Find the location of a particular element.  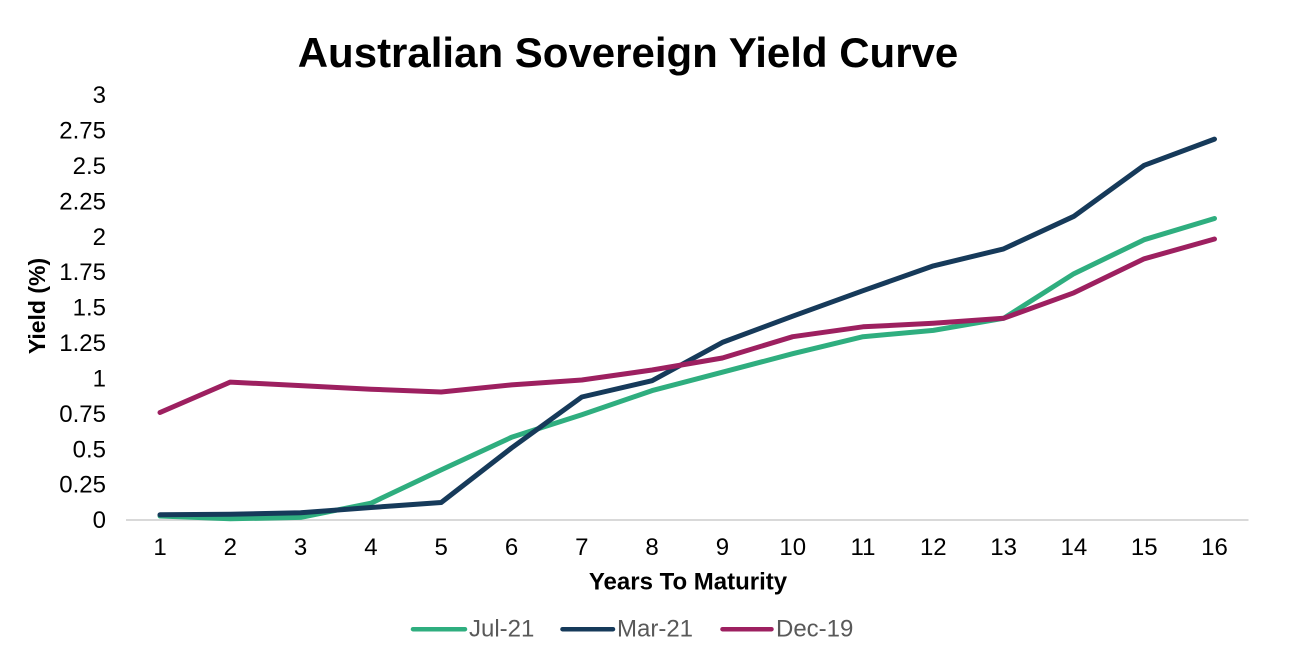

svg-text: 4 is located at coordinates (370, 547).